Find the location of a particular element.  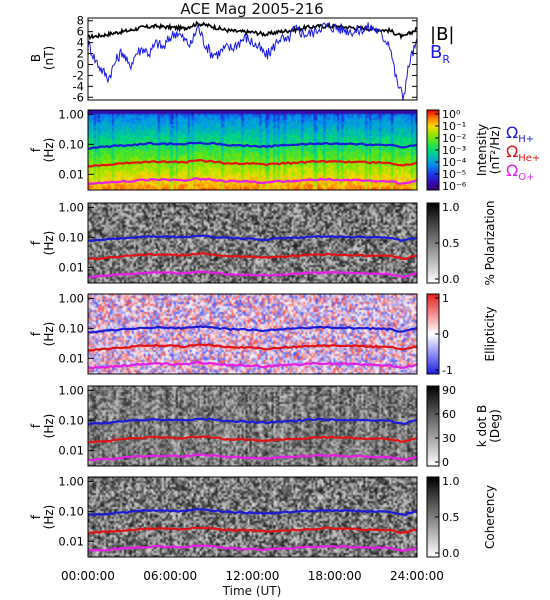

colorbar-tick-label: 10⁻⁵ is located at coordinates (454, 174).